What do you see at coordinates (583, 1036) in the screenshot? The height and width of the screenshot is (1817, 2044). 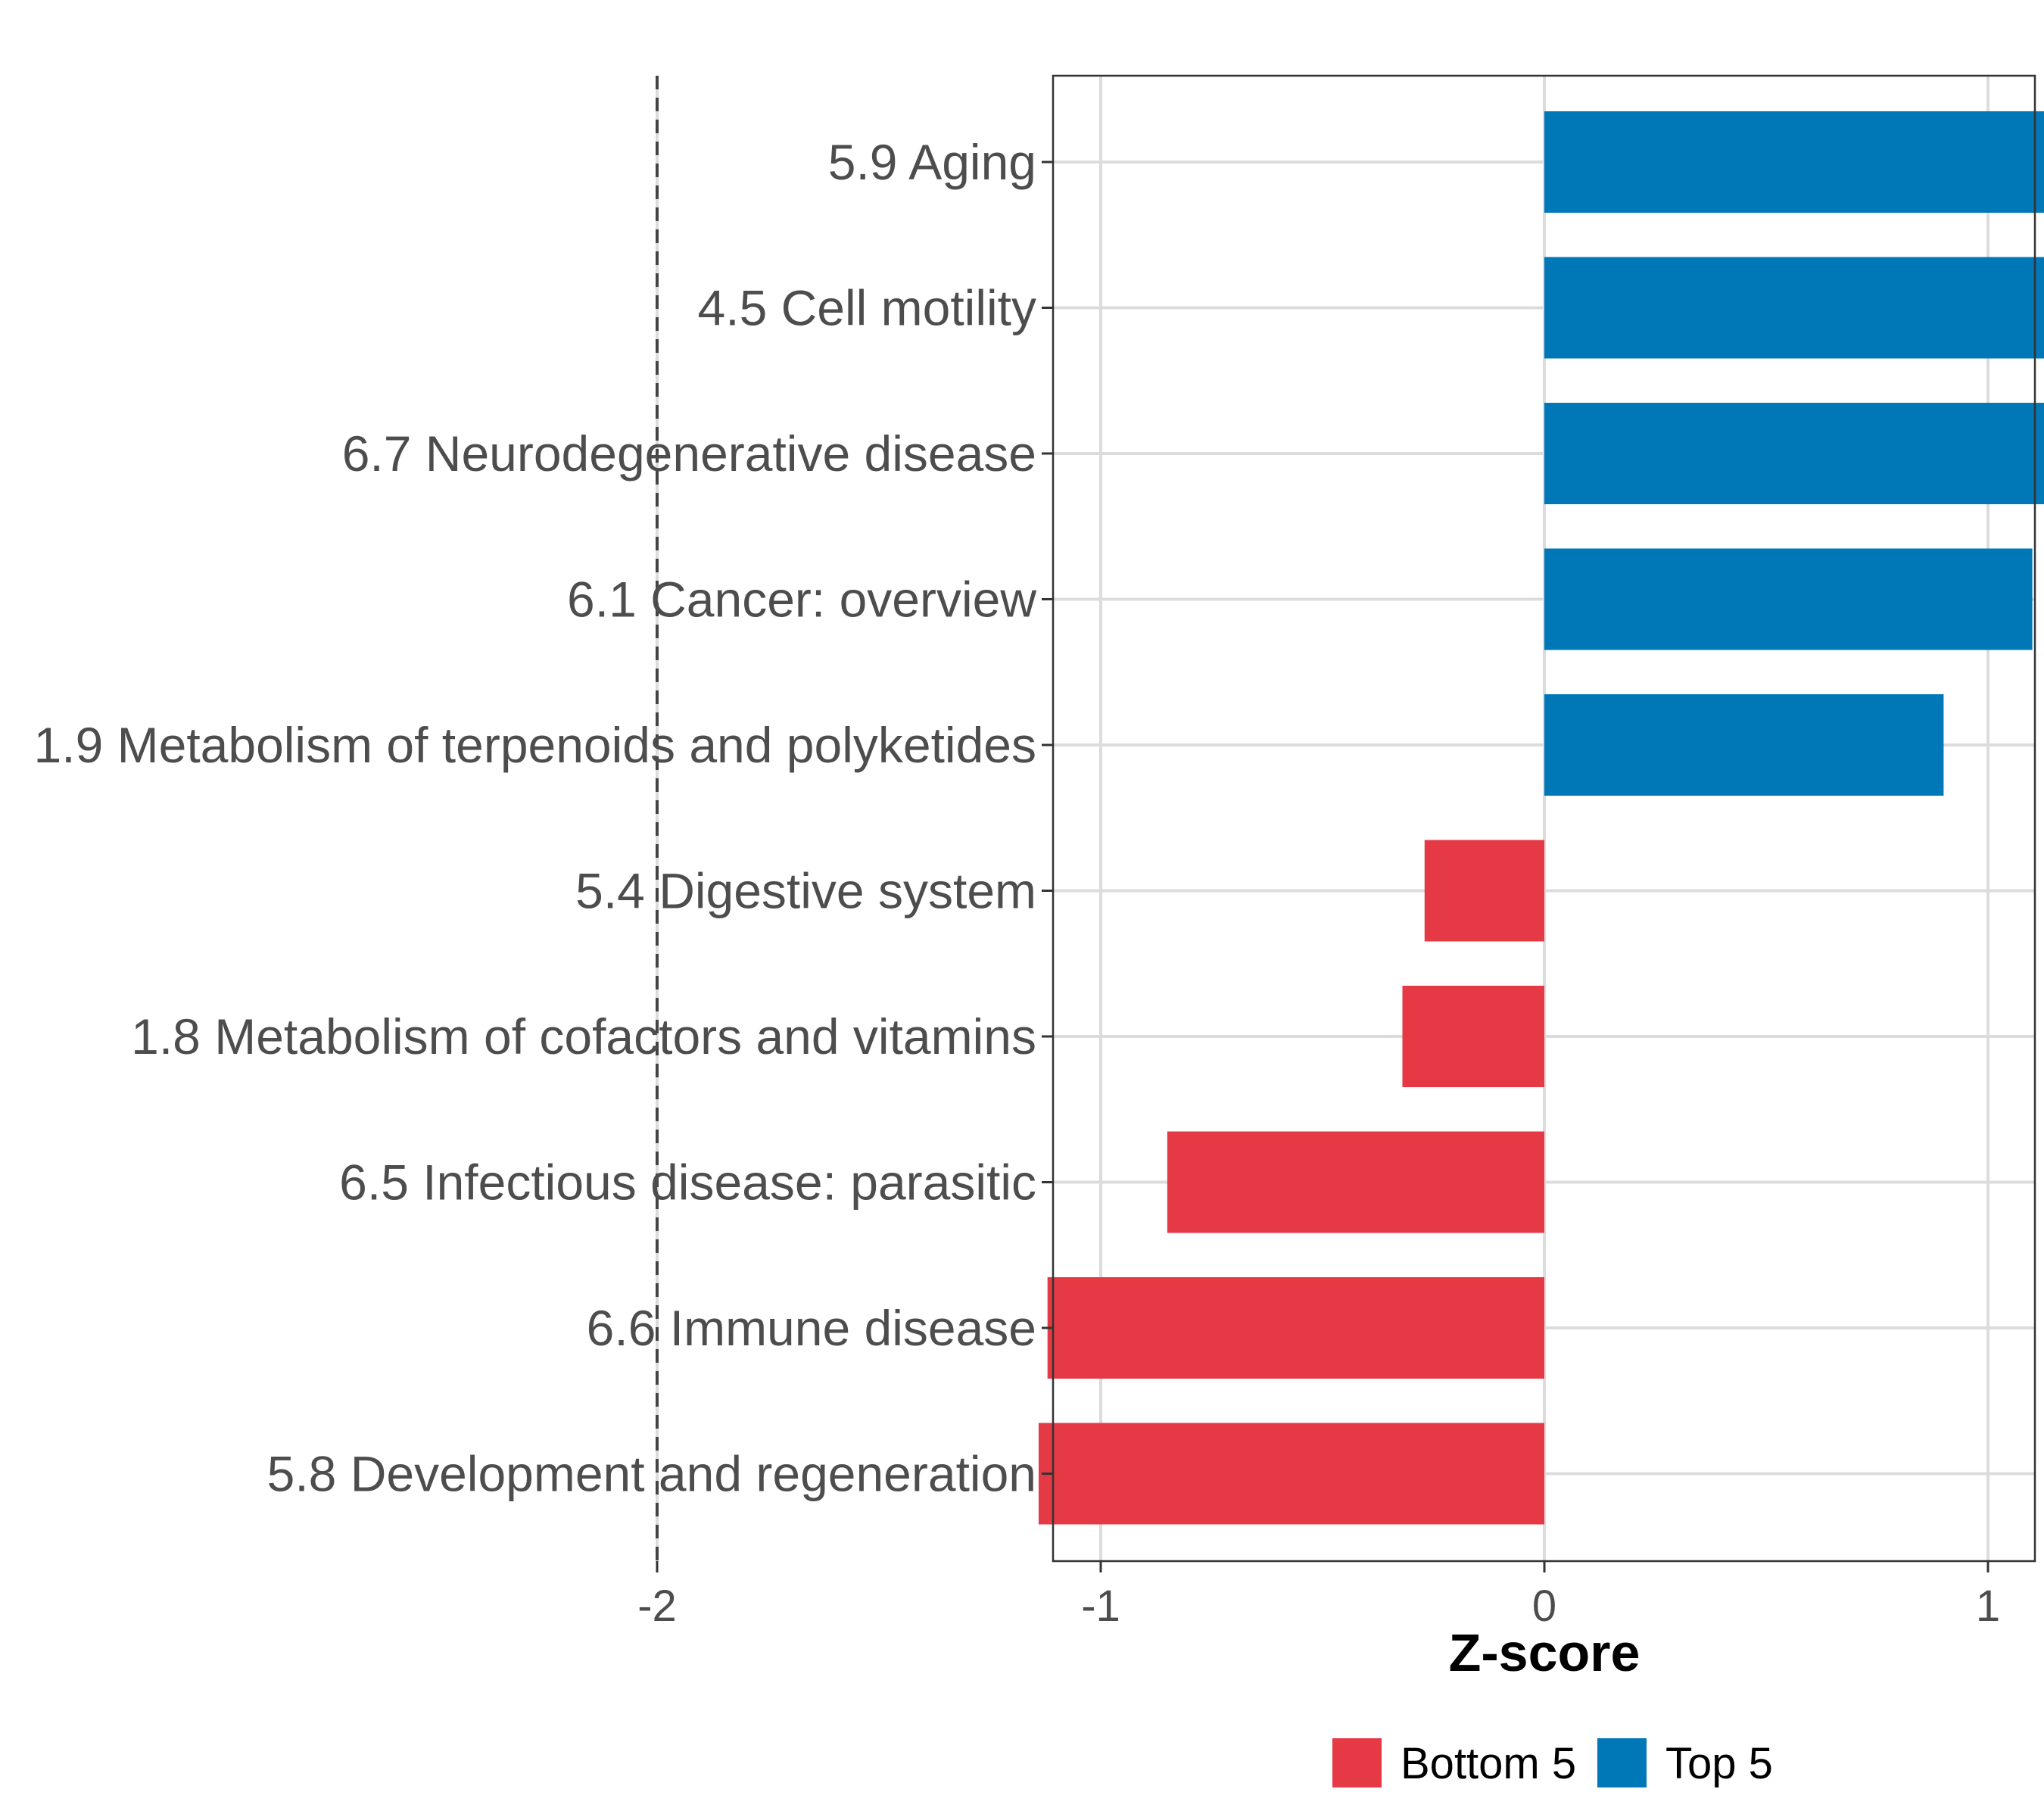 I see `y-tick-label: 1.8 Metabolism of cofactors and vitamins` at bounding box center [583, 1036].